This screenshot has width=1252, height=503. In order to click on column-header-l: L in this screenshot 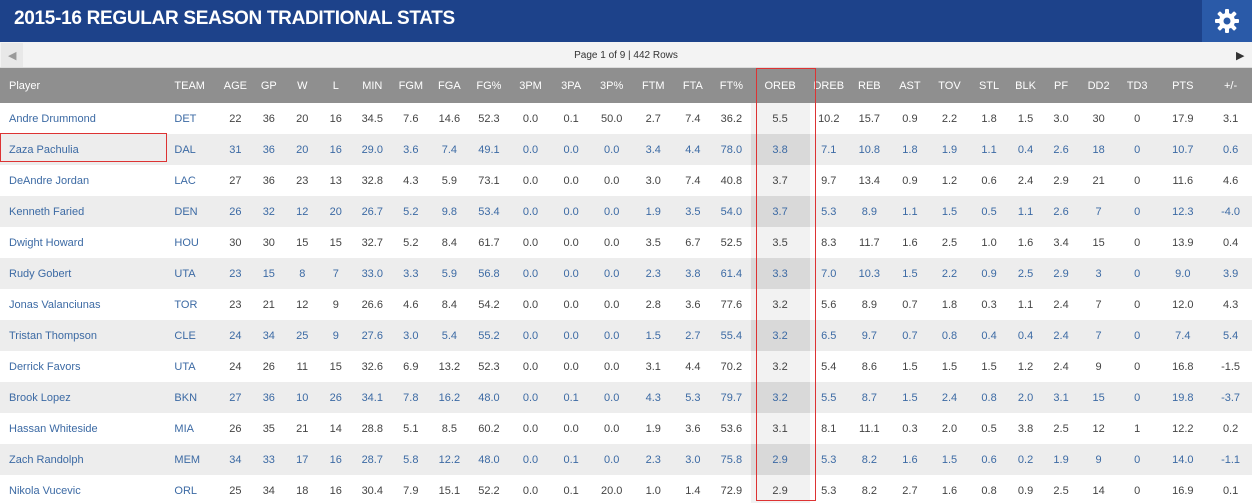, I will do `click(335, 85)`.